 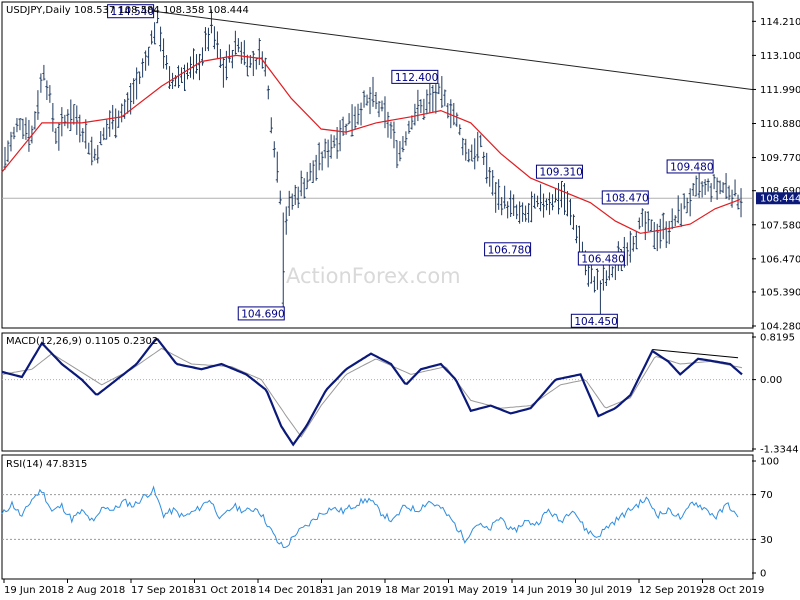 What do you see at coordinates (542, 590) in the screenshot?
I see `date-tick-label: 14 Jun 2019` at bounding box center [542, 590].